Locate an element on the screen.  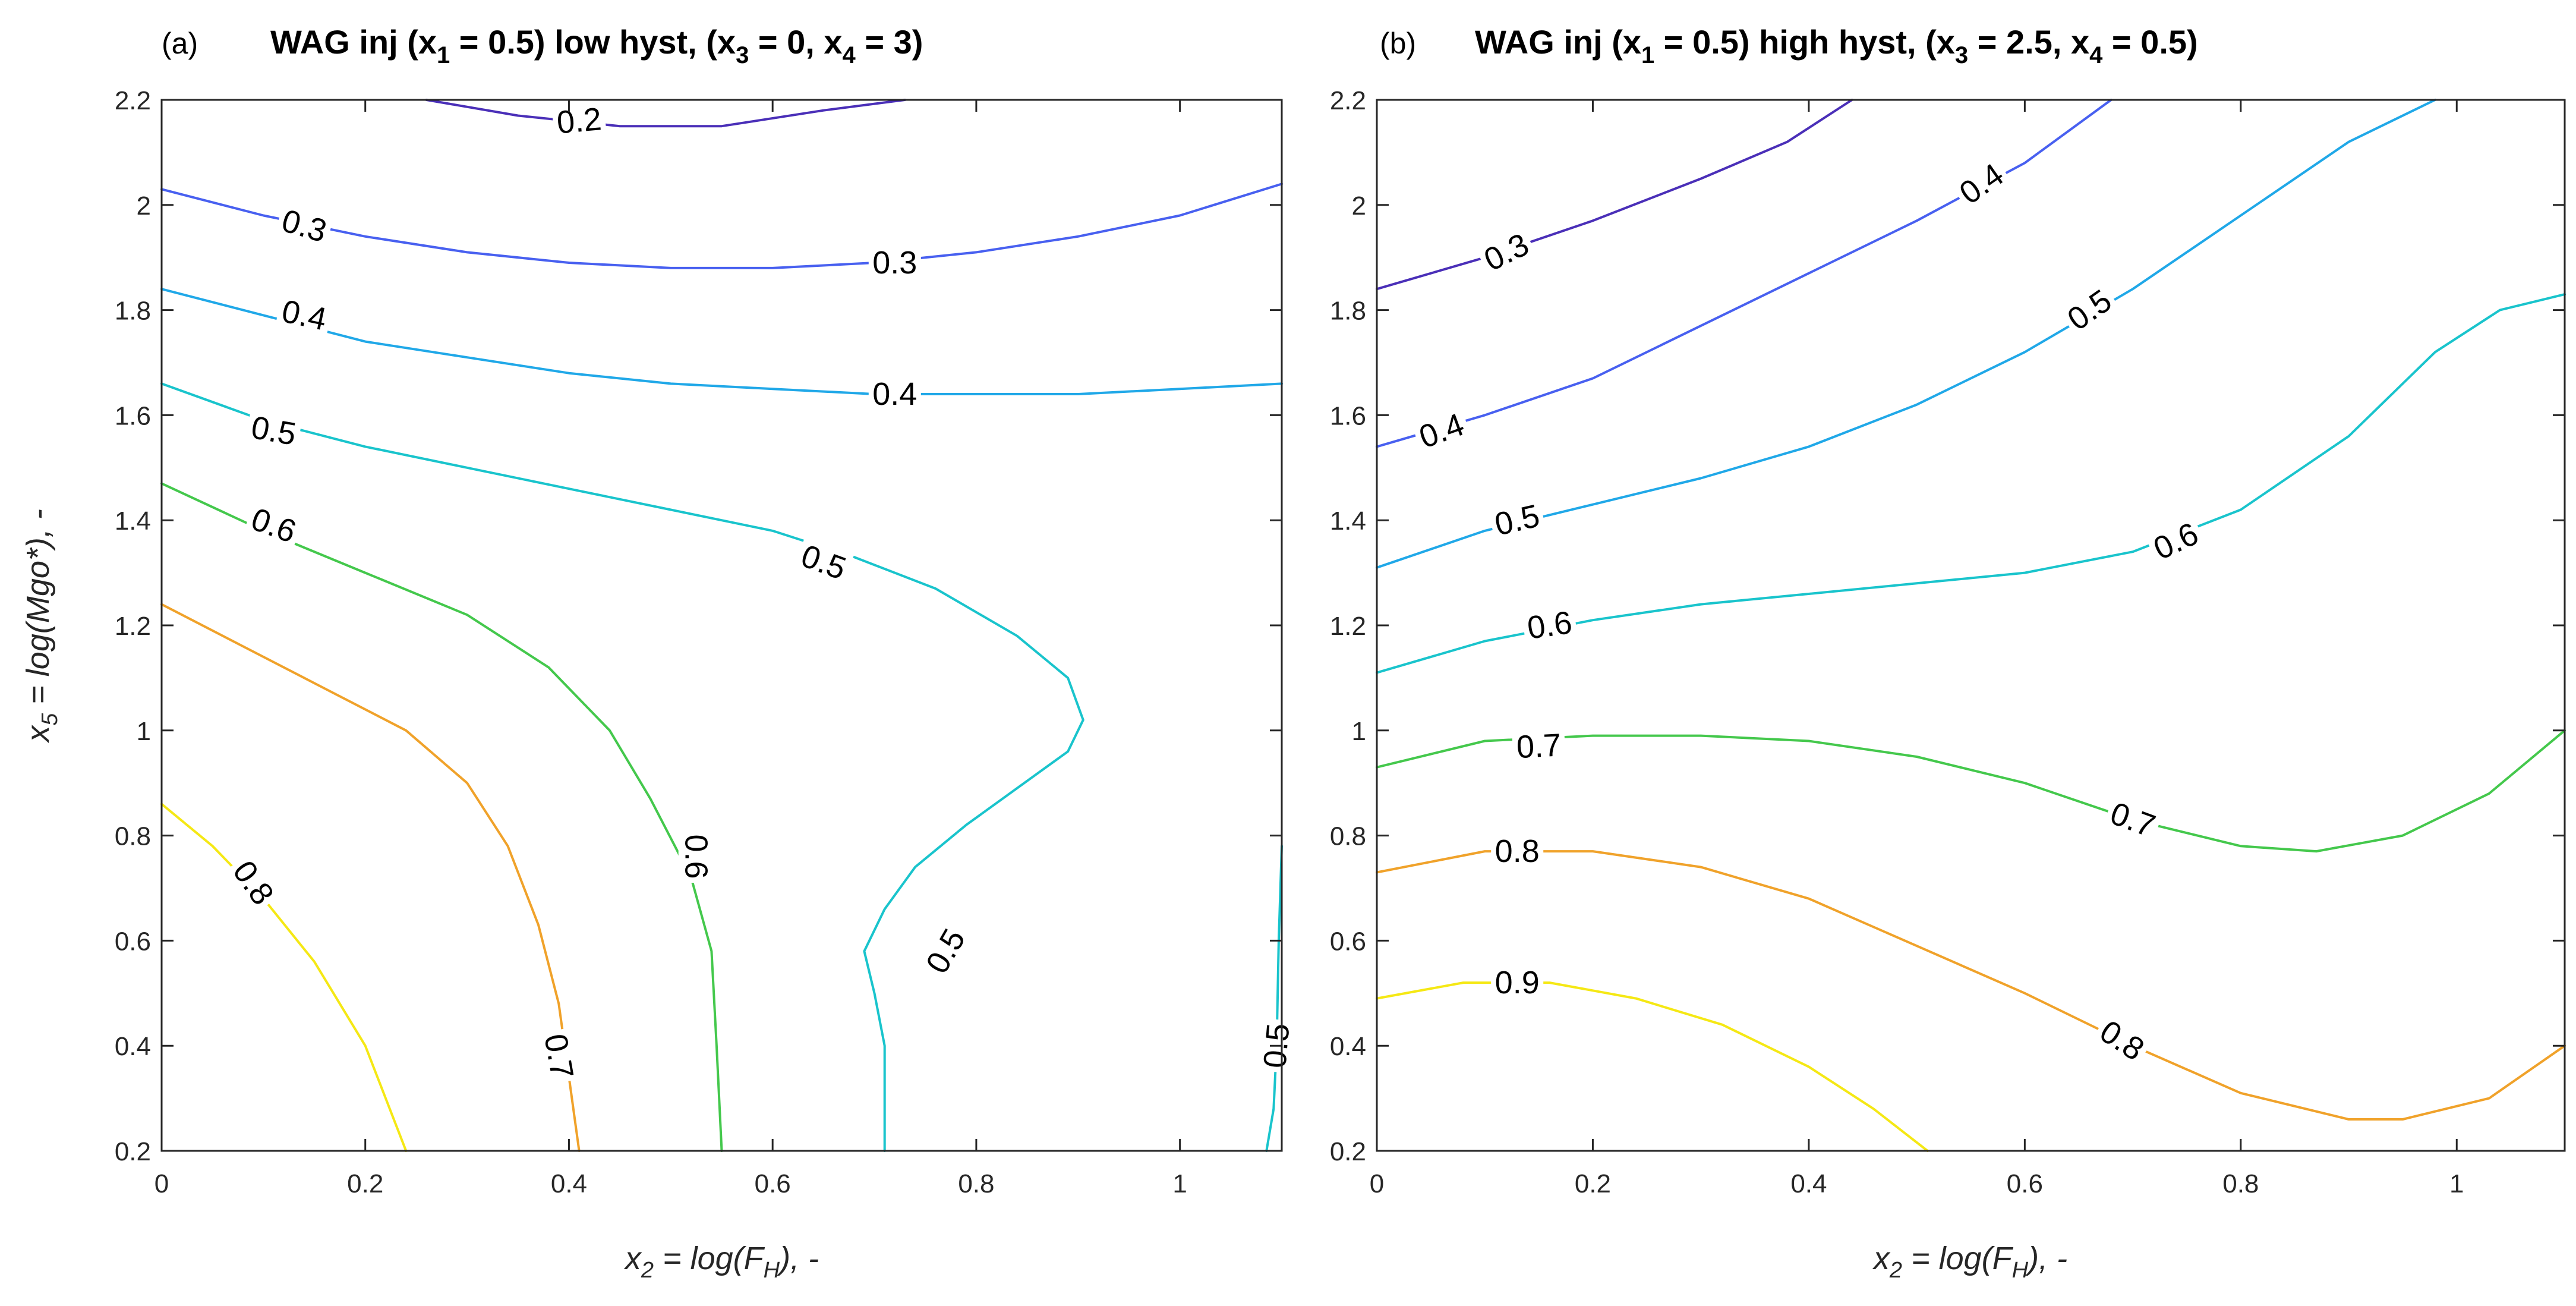
panel-b-contour-label-text-1-1: 0.4 is located at coordinates (1982, 183).